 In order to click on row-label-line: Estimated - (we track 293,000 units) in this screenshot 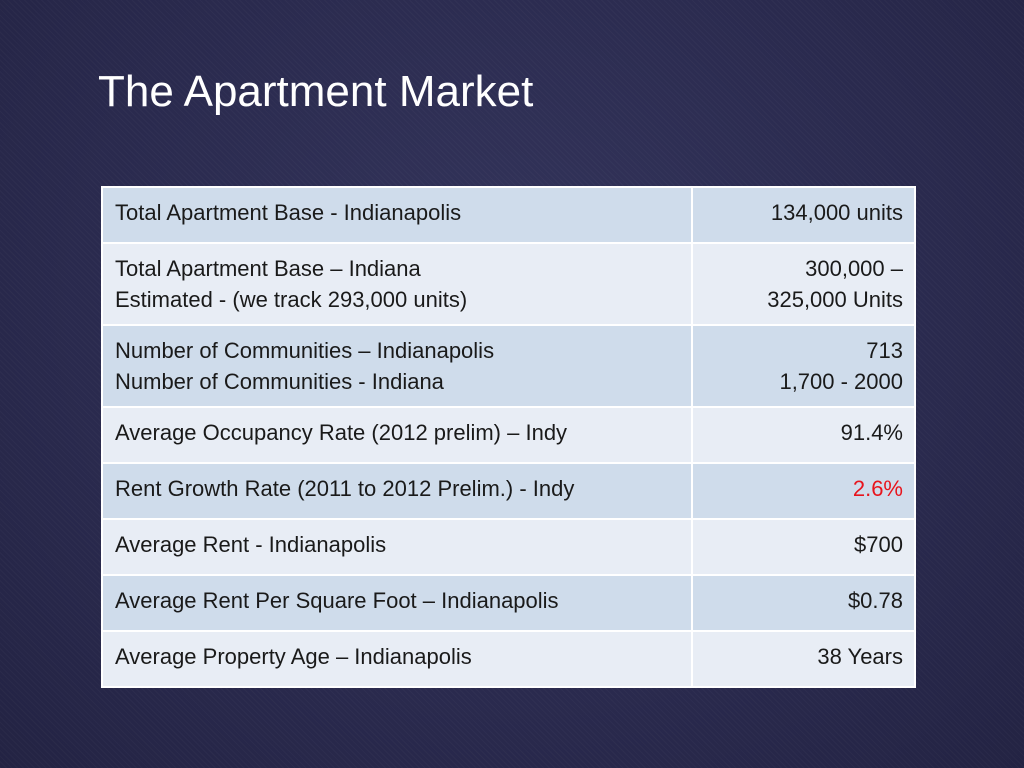, I will do `click(291, 299)`.